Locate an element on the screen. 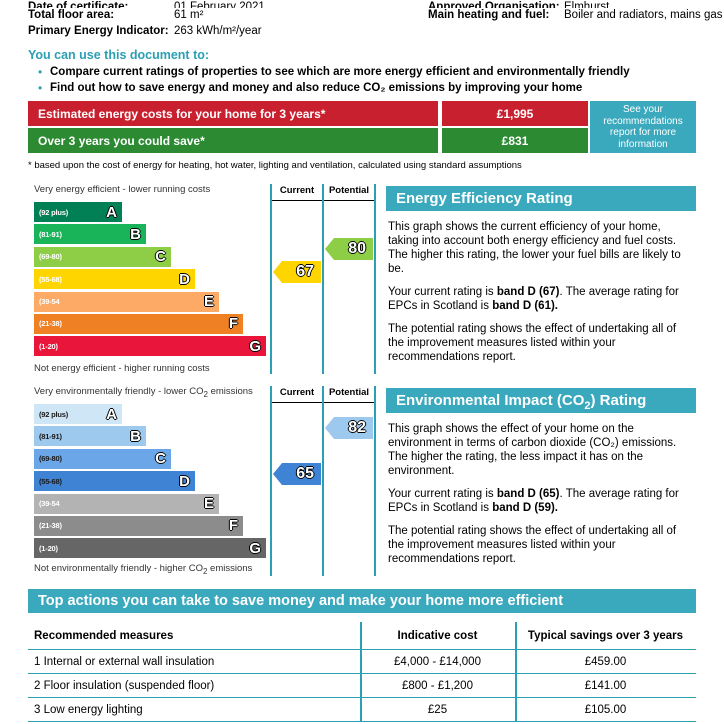 This screenshot has width=724, height=724. band-letter: C is located at coordinates (160, 257).